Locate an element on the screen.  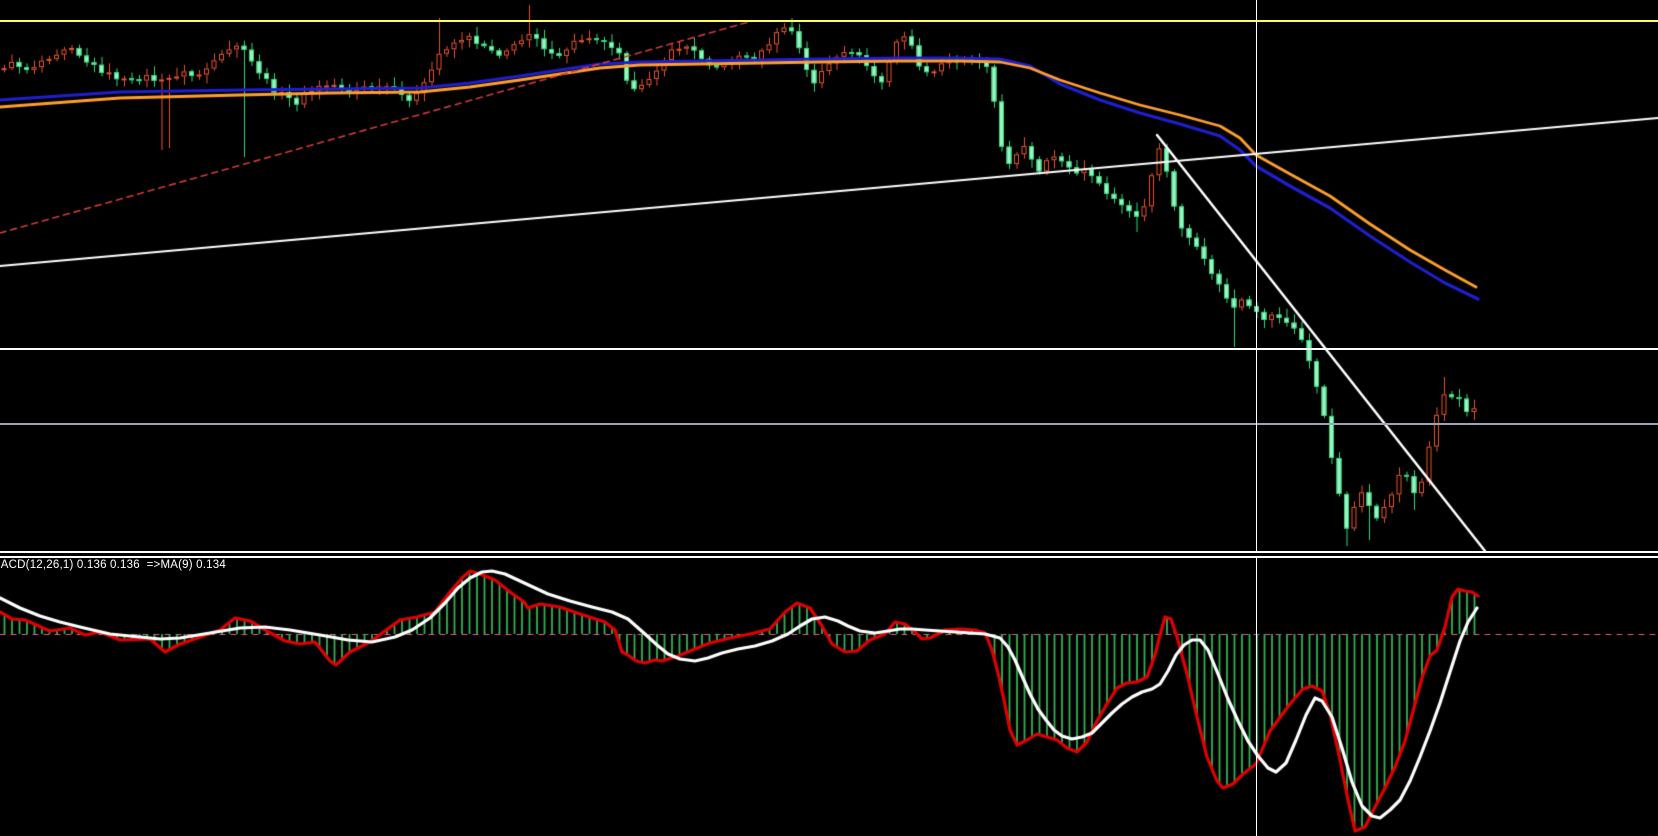
panel-separator is located at coordinates (829, 554).